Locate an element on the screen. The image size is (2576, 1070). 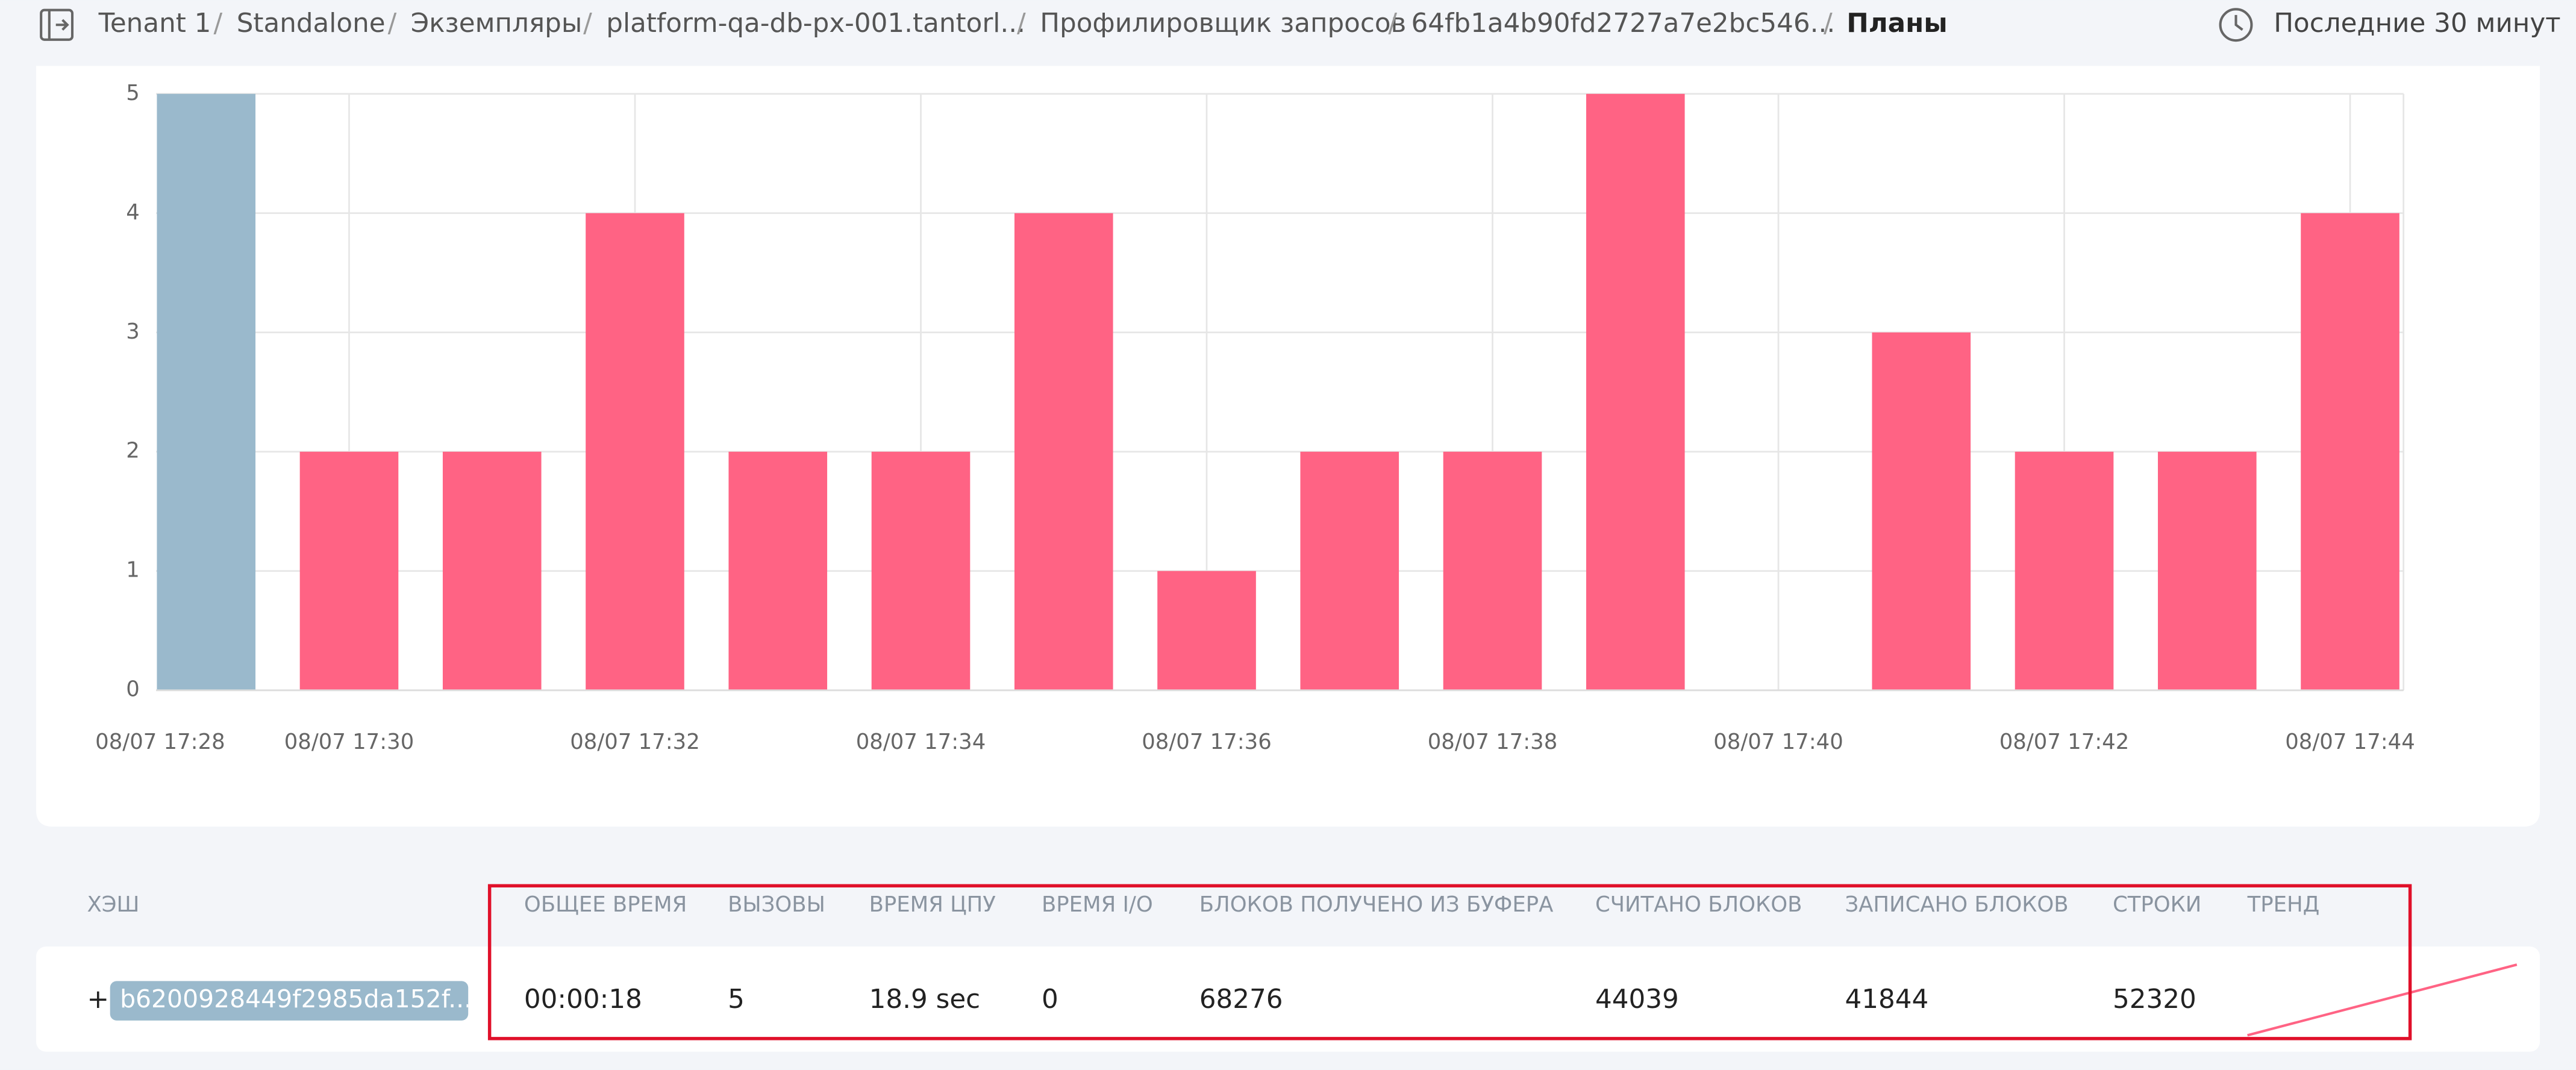
table-row-card is located at coordinates (1288, 999).